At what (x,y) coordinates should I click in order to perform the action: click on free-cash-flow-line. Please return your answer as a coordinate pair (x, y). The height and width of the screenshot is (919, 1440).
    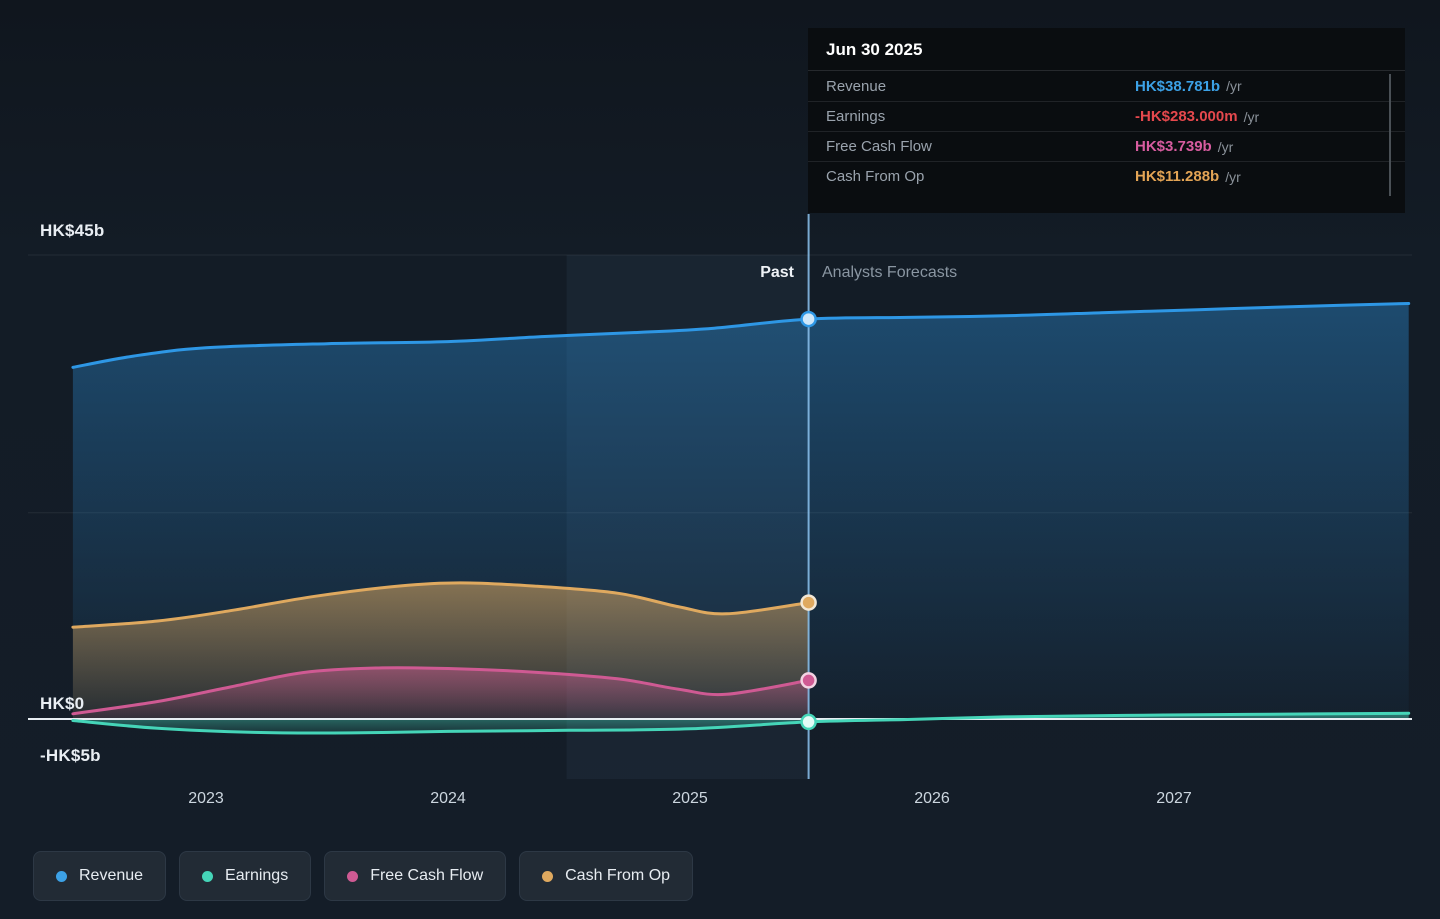
    Looking at the image, I should click on (441, 691).